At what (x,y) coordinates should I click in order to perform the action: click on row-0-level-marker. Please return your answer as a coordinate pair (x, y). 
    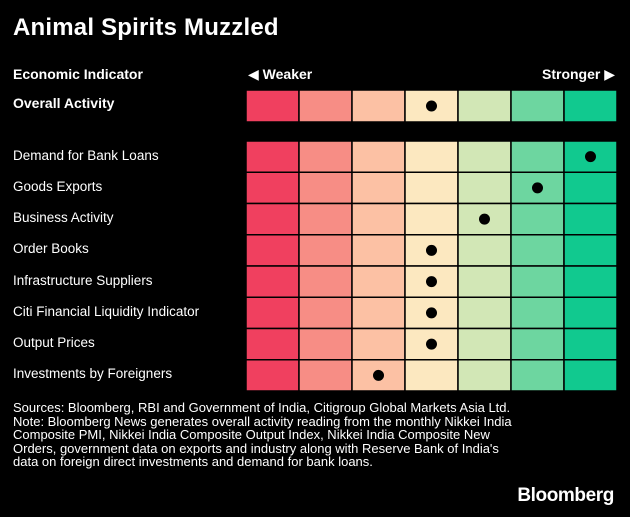
    Looking at the image, I should click on (590, 157).